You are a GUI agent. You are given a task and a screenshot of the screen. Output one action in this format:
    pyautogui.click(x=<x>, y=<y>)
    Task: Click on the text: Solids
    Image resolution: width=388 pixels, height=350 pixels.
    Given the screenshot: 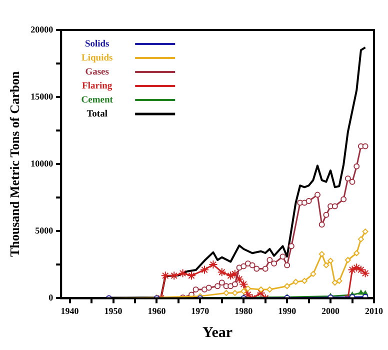 What is the action you would take?
    pyautogui.click(x=97, y=44)
    